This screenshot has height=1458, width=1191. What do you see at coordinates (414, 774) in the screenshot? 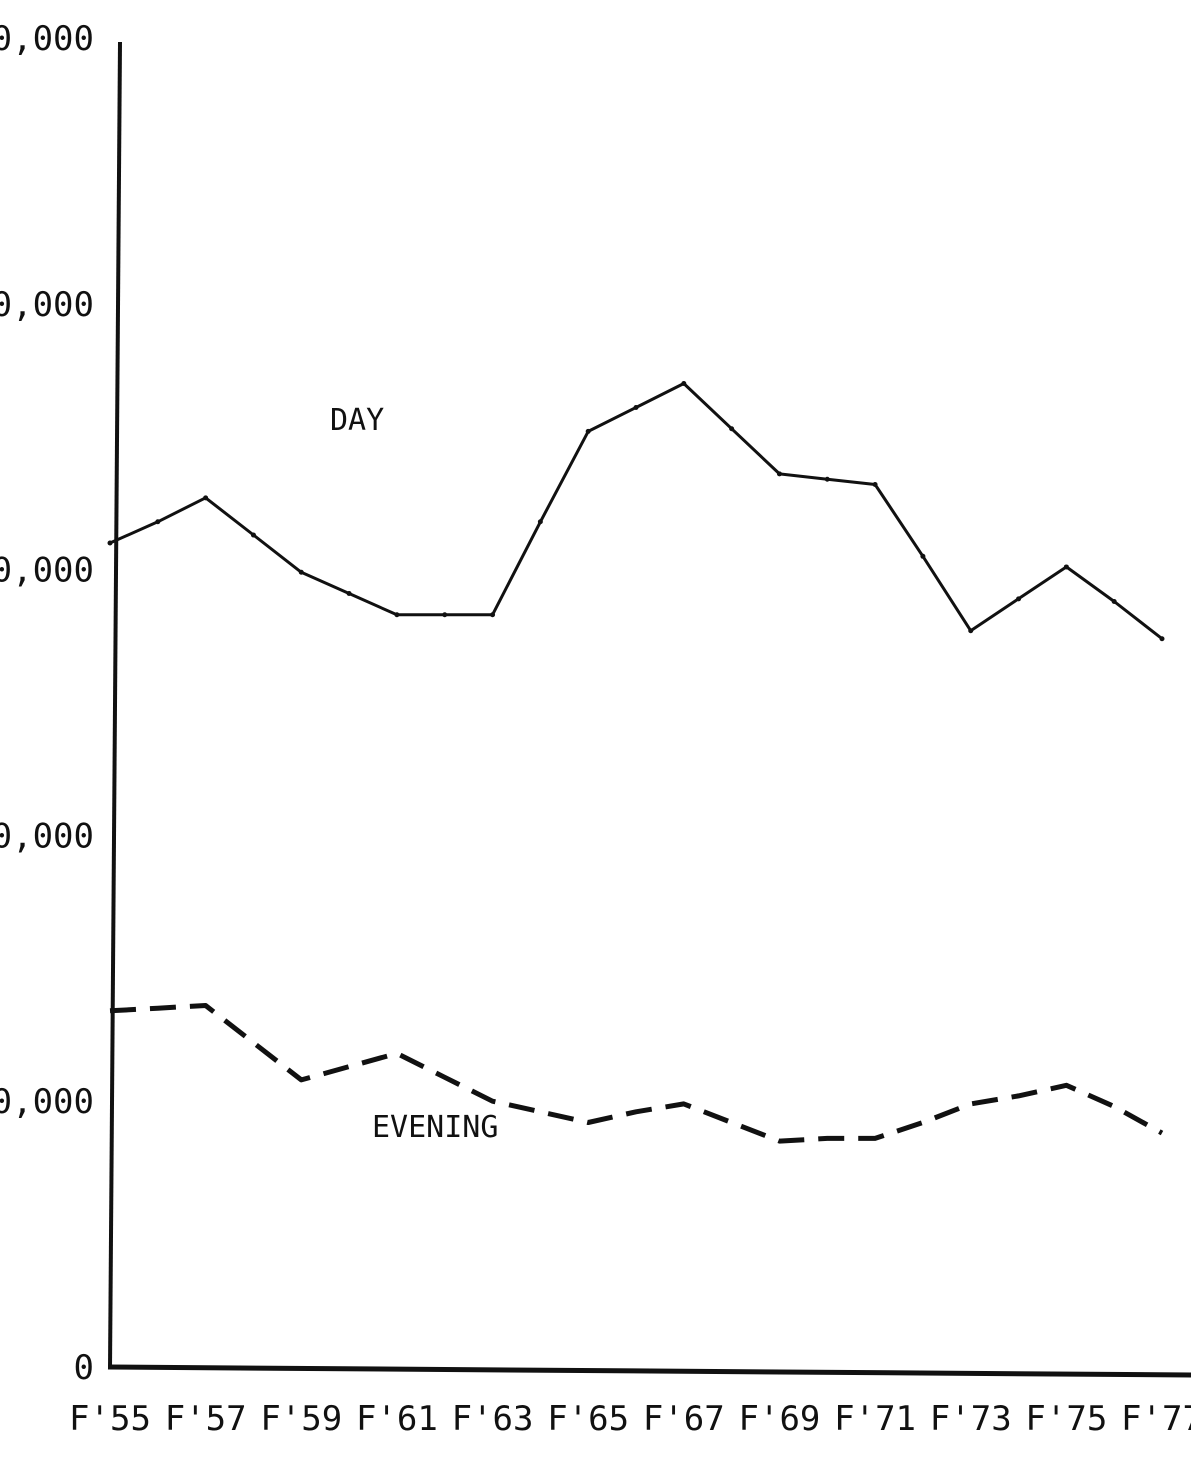
I see `series-labels: DAY EVENING` at bounding box center [414, 774].